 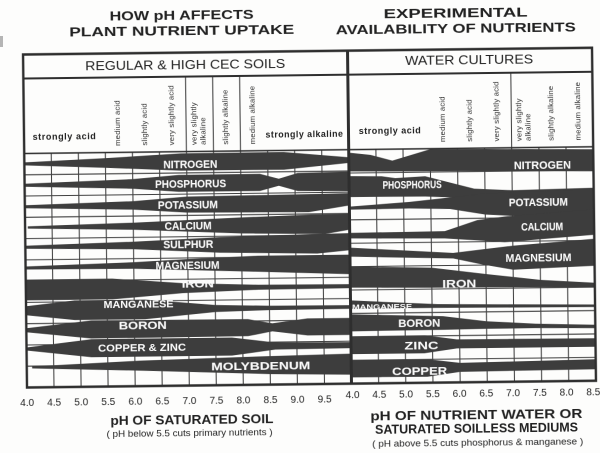 I want to click on svg-text: AVAILABILITY OF NUTRIENTS, so click(x=456, y=28).